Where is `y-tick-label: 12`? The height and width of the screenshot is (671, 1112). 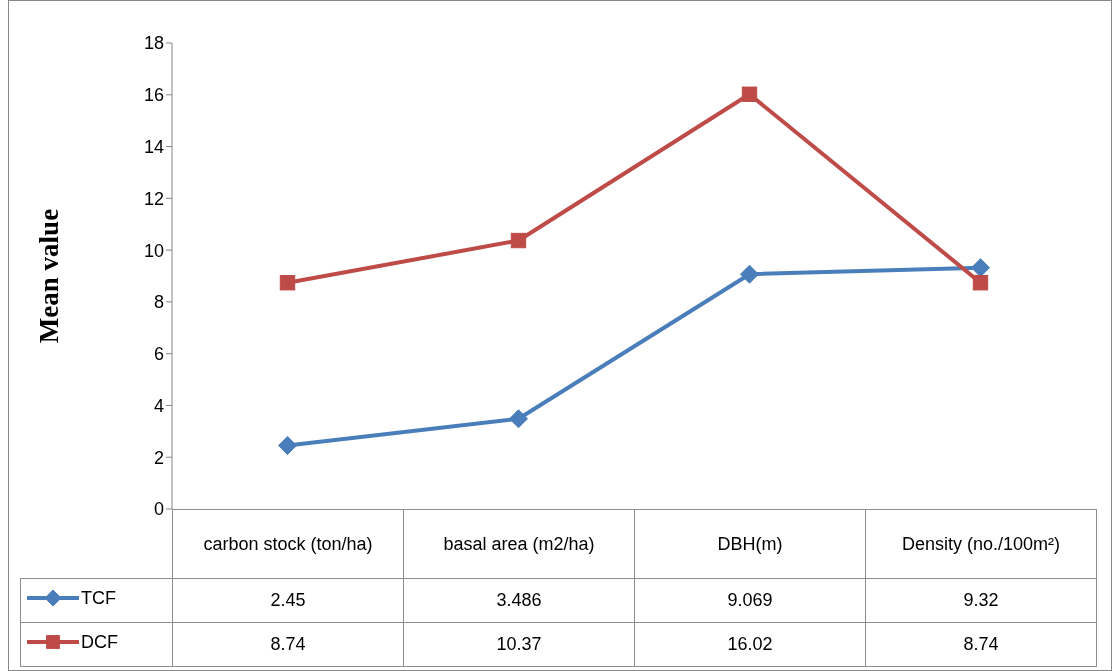
y-tick-label: 12 is located at coordinates (153, 198).